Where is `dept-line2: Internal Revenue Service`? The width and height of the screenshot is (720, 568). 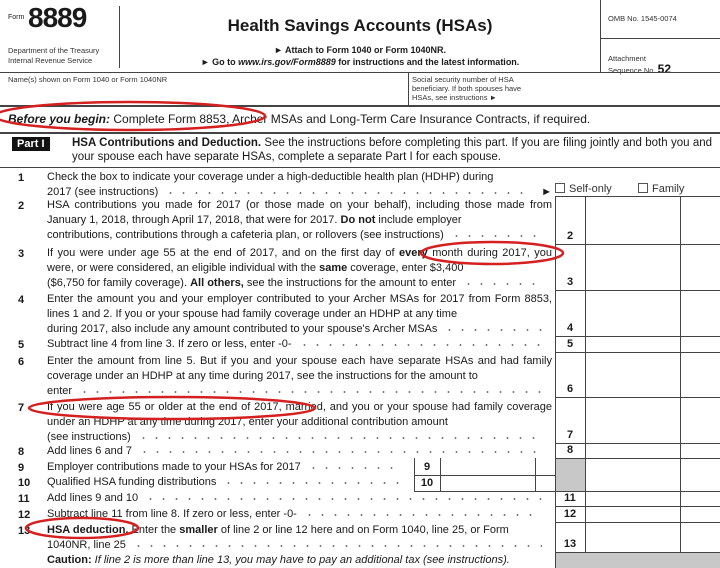
dept-line2: Internal Revenue Service is located at coordinates (50, 60).